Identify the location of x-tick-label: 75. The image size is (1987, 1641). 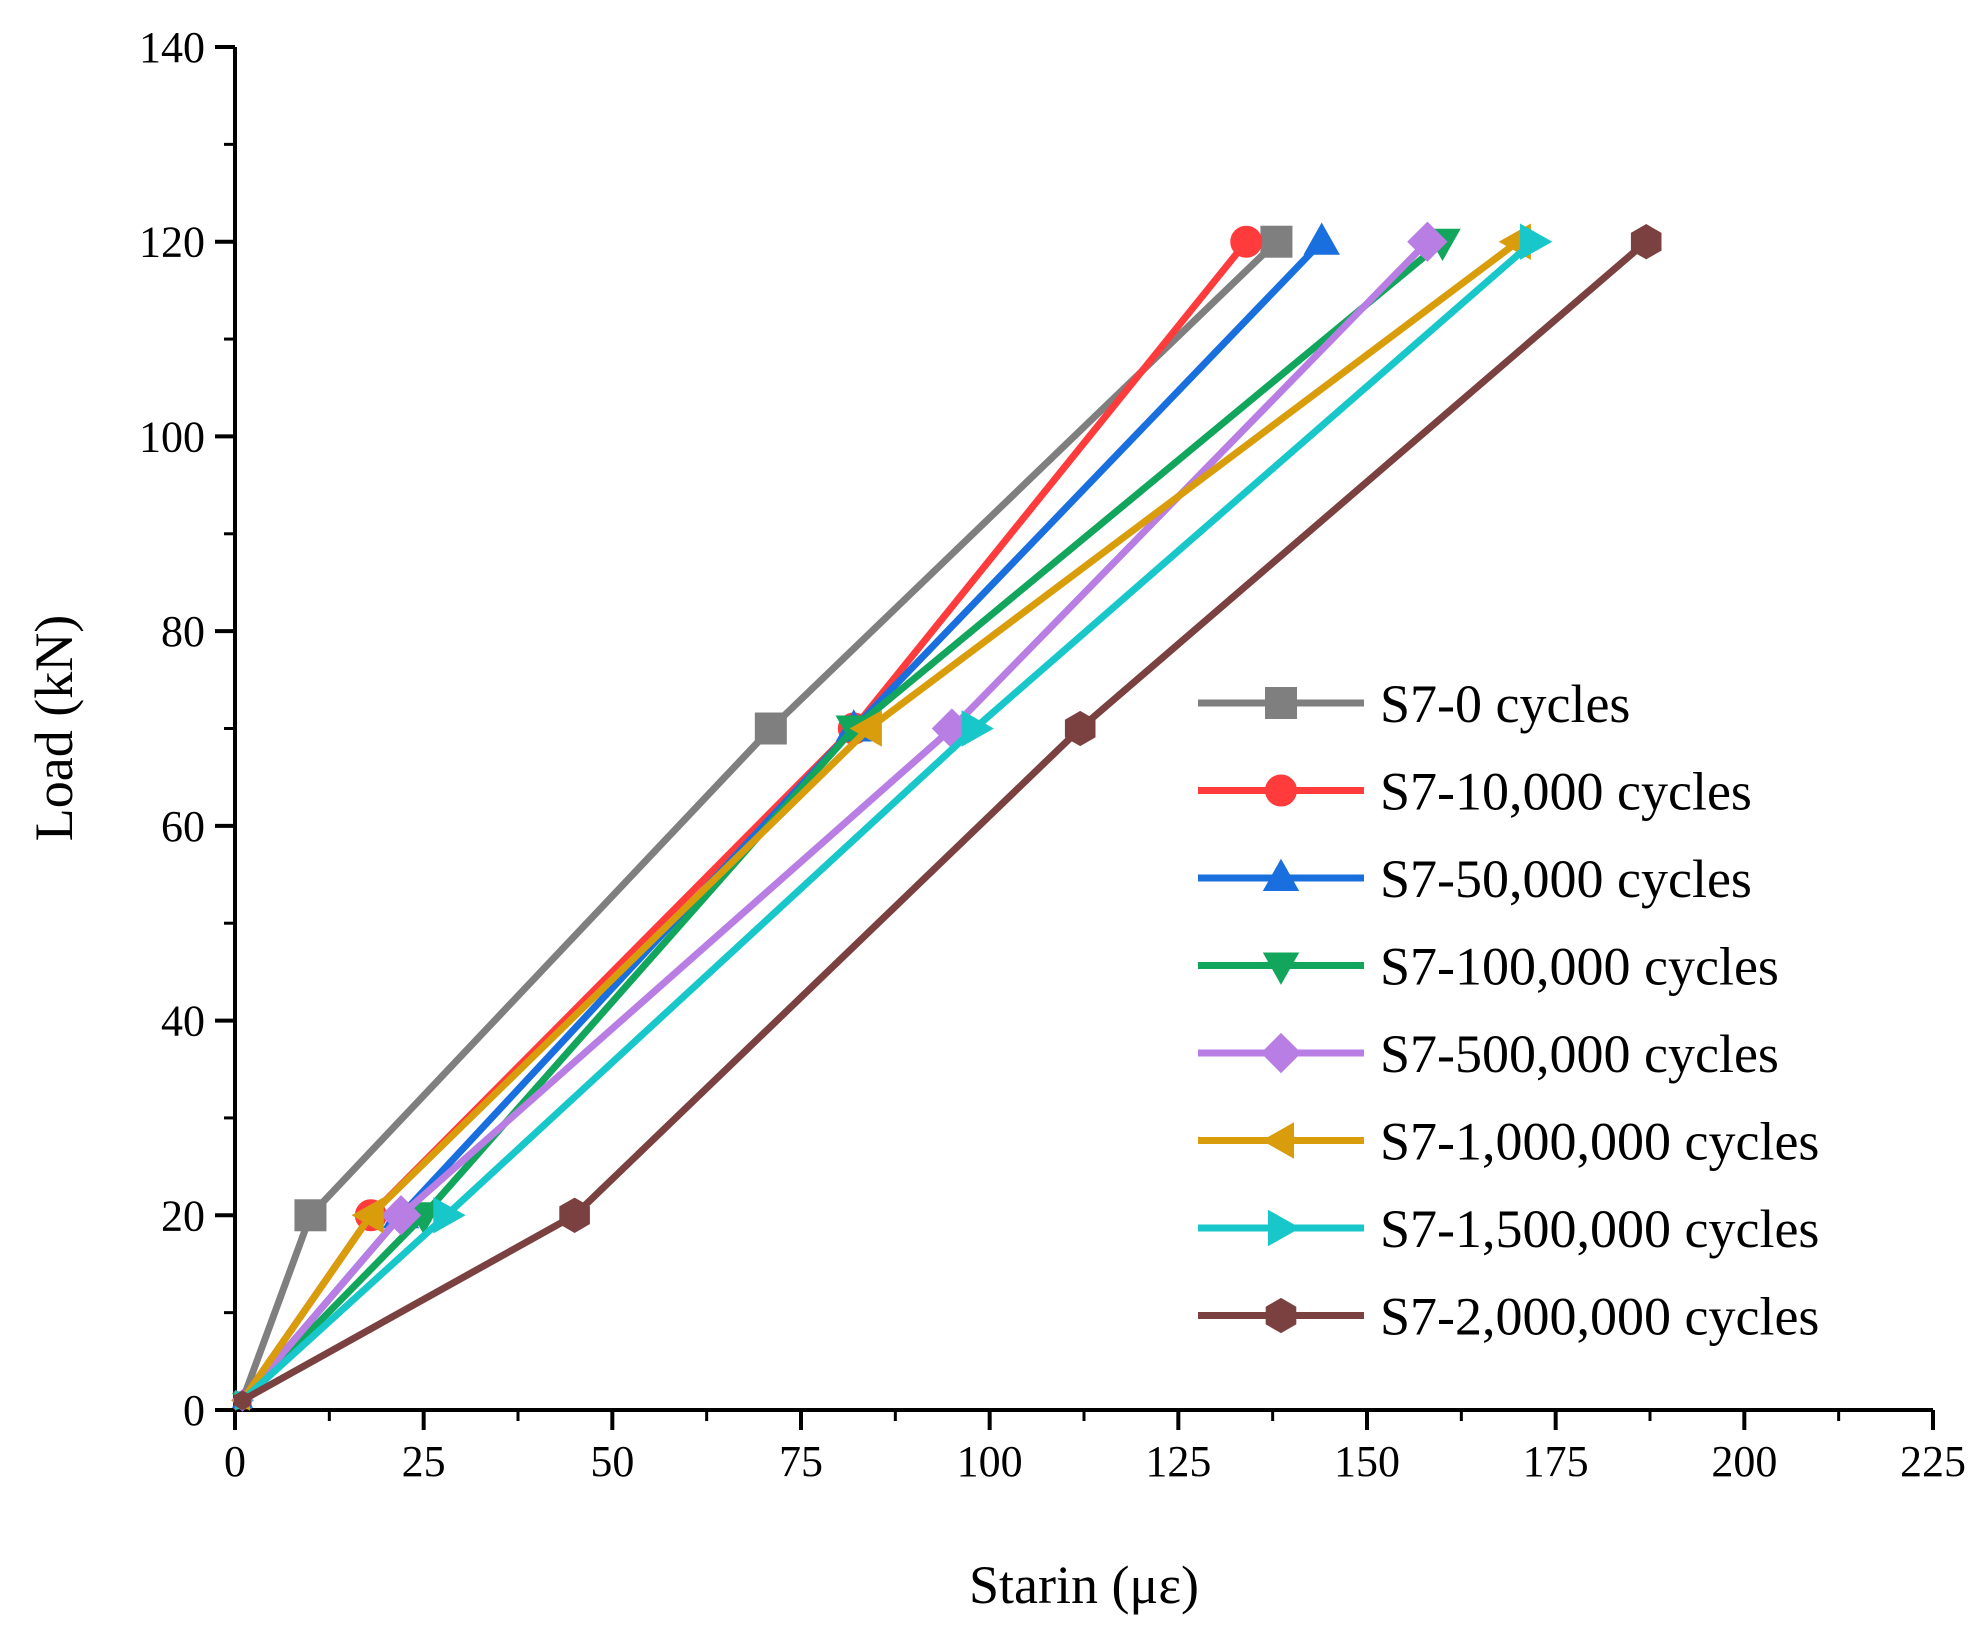
(801, 1461).